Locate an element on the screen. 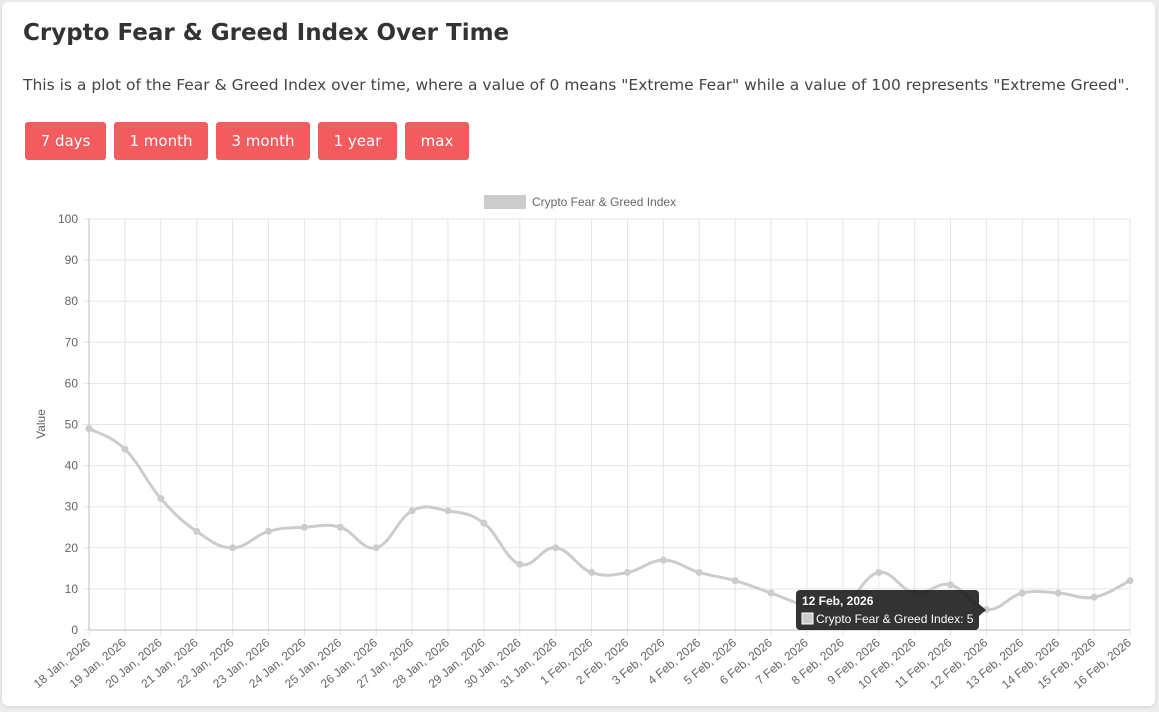 This screenshot has width=1159, height=712. tooltip-body: Crypto Fear & Greed Index: 5 is located at coordinates (895, 619).